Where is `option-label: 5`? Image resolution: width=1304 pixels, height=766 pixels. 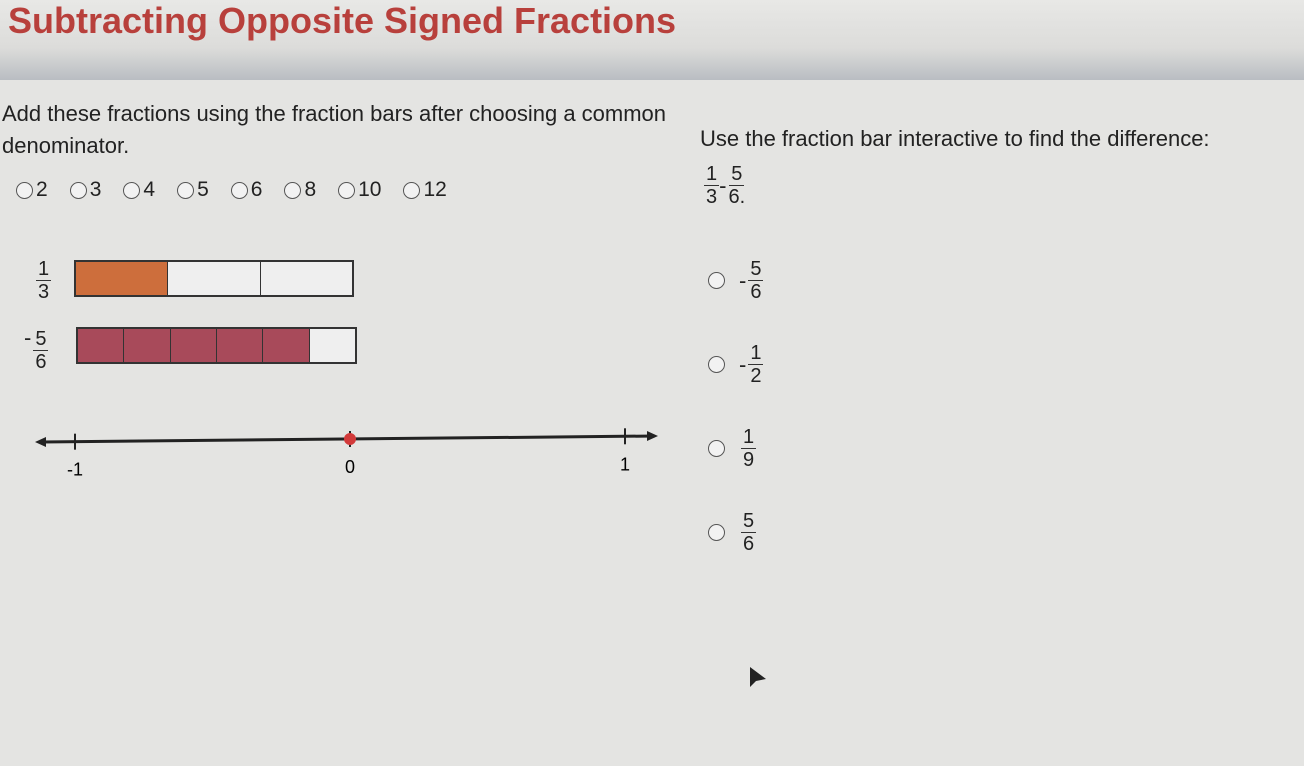
option-label: 5 is located at coordinates (203, 189).